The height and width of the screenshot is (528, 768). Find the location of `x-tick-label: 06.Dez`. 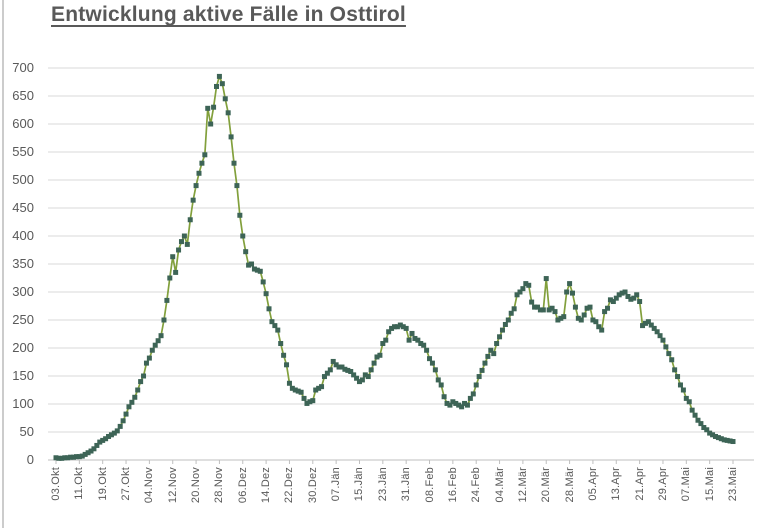

x-tick-label: 06.Dez is located at coordinates (242, 485).